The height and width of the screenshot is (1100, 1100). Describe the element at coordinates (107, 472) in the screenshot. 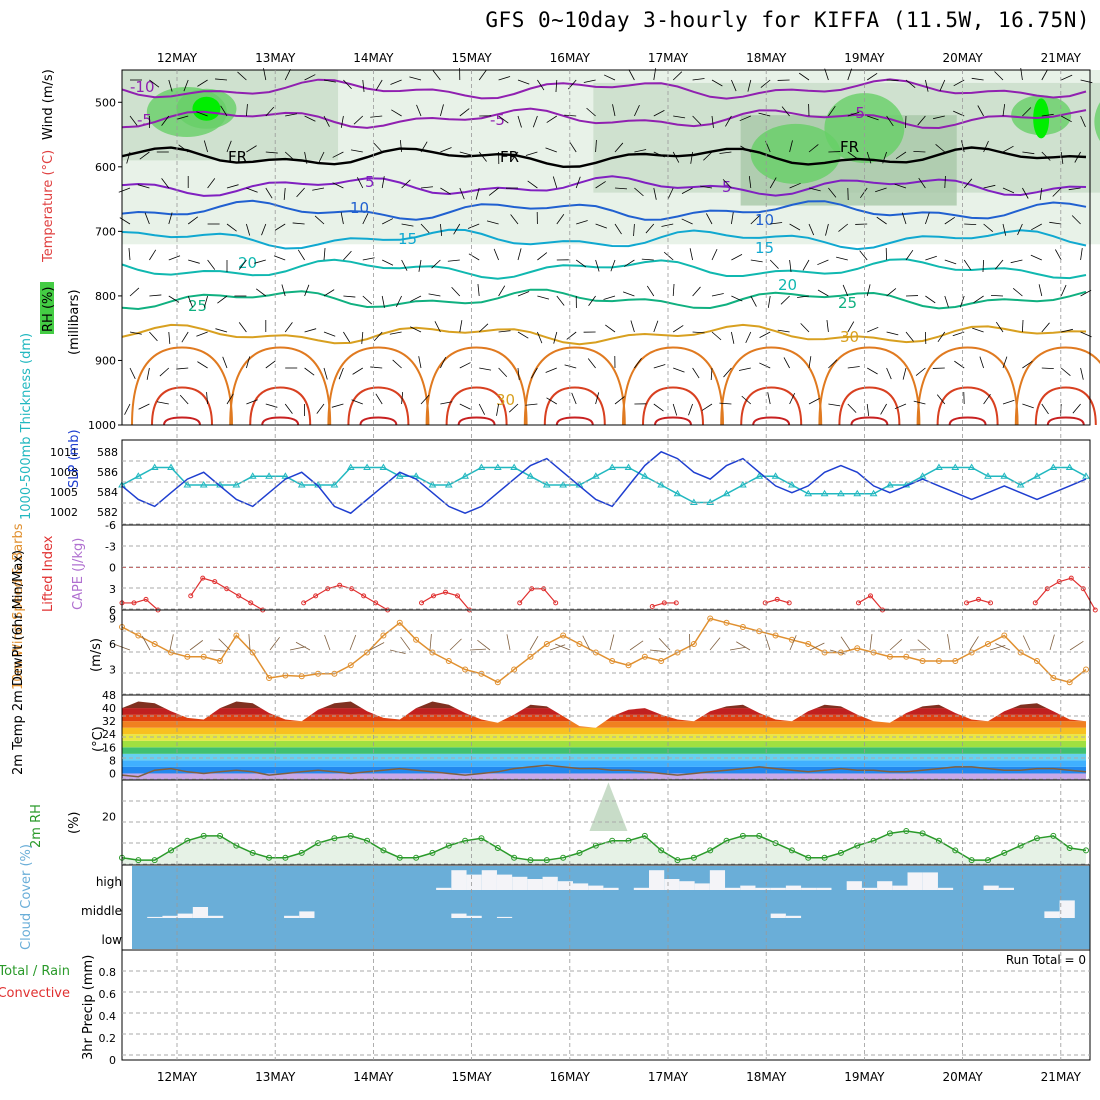

I see `thickness-tick-label: 586` at that location.